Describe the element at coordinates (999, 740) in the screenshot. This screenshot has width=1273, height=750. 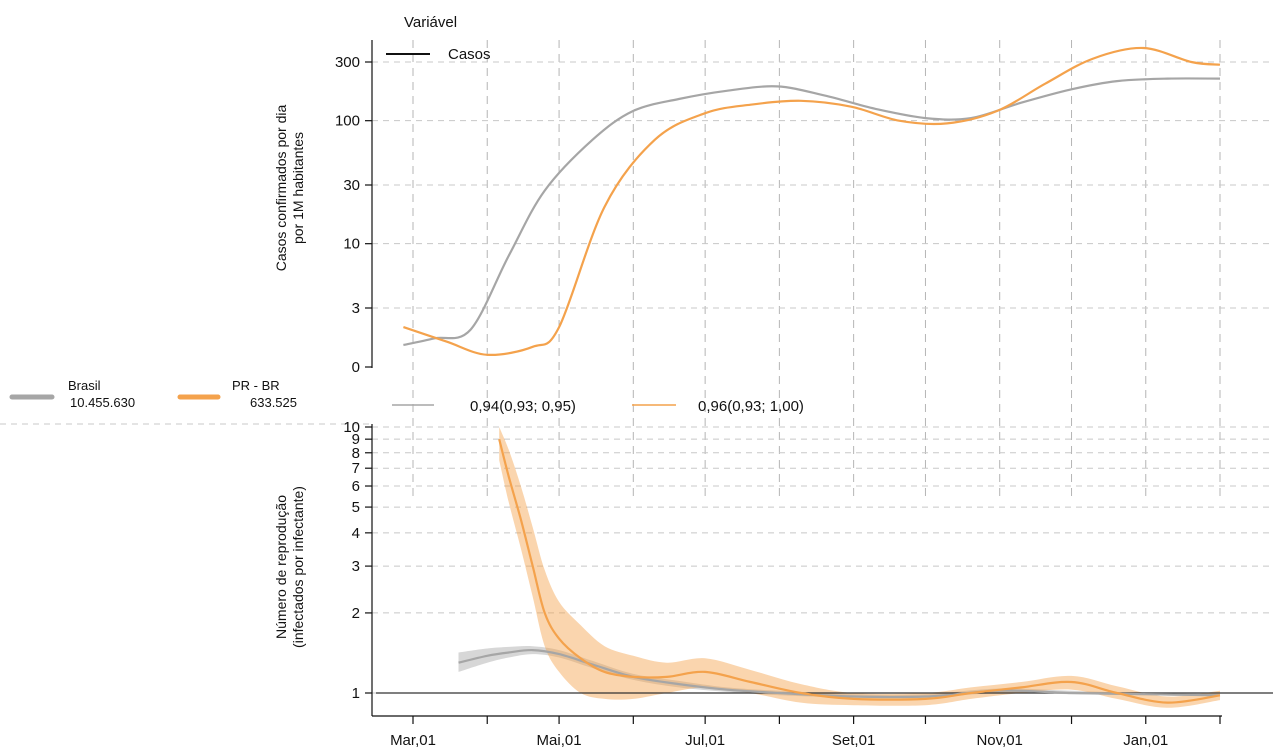
I see `x-tick-label: Nov,01` at that location.